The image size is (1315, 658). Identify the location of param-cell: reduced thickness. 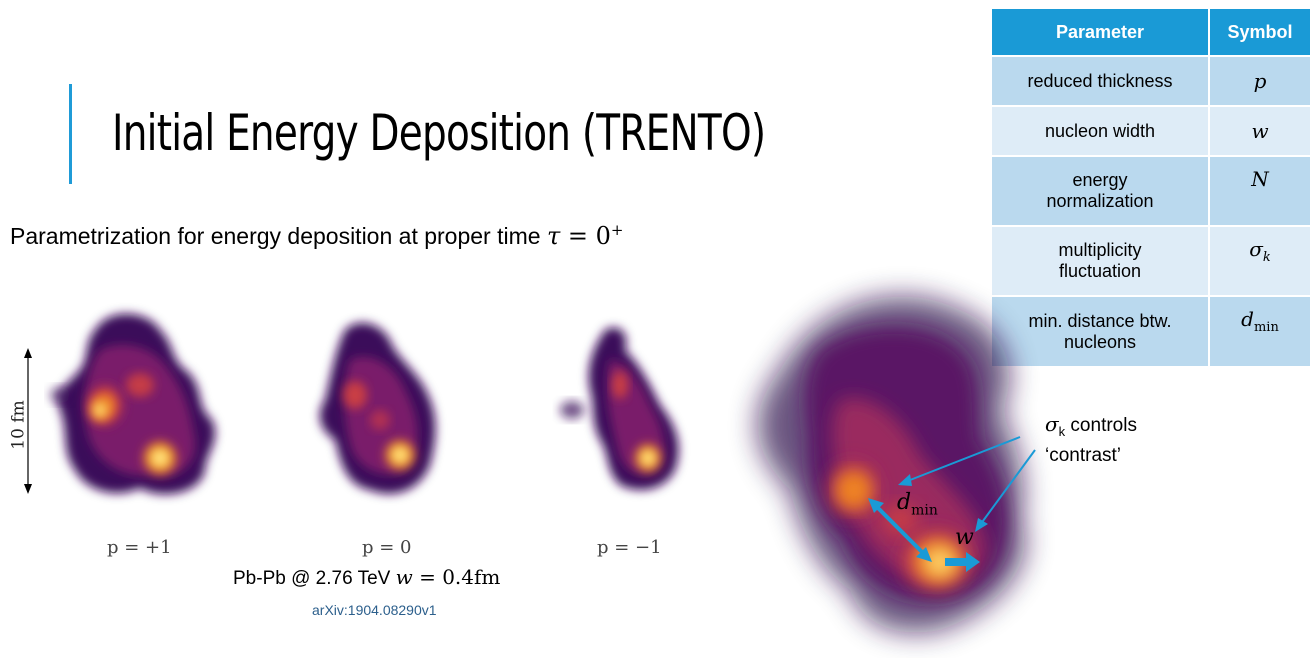
(1101, 80).